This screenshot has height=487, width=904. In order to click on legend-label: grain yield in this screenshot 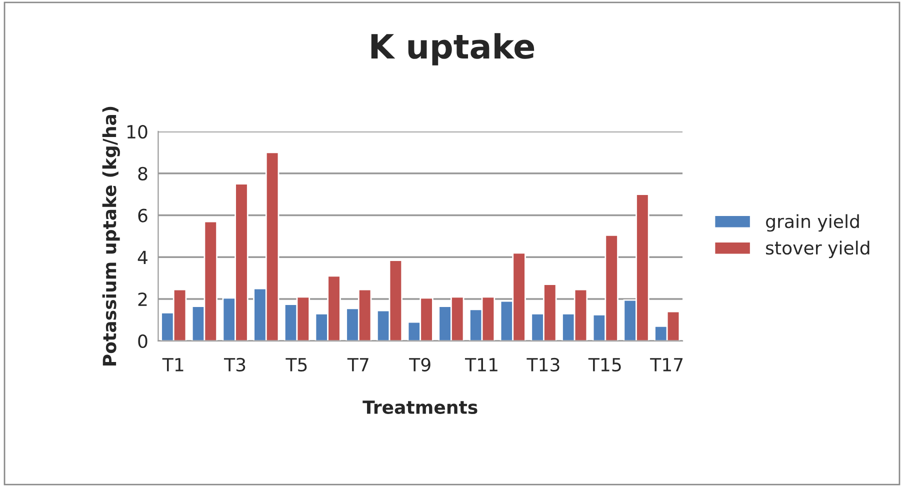, I will do `click(812, 223)`.